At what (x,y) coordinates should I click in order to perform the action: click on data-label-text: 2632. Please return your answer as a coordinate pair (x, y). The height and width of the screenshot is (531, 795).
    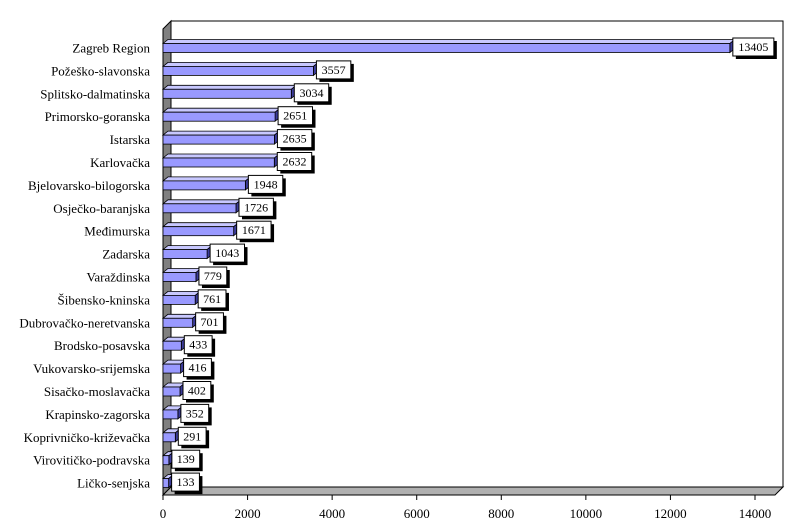
    Looking at the image, I should click on (294, 162).